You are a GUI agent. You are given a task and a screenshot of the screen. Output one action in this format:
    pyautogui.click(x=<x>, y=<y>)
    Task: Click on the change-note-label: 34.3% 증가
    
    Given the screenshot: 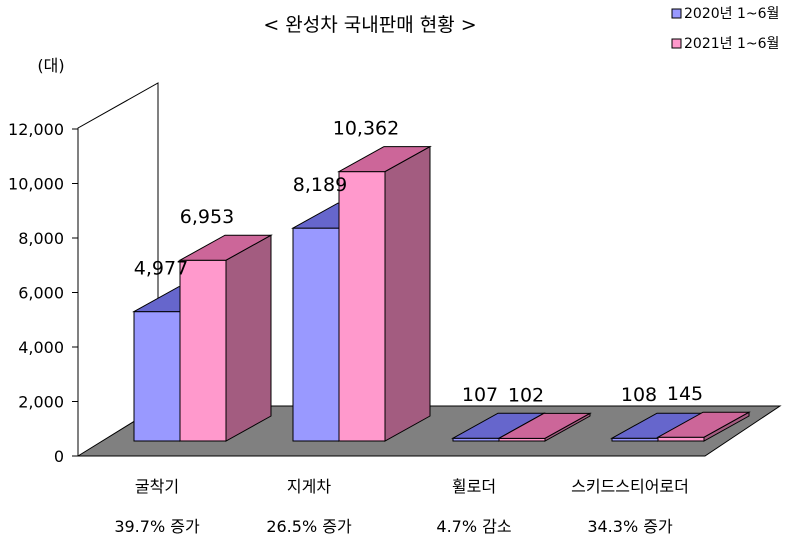 What is the action you would take?
    pyautogui.click(x=630, y=526)
    